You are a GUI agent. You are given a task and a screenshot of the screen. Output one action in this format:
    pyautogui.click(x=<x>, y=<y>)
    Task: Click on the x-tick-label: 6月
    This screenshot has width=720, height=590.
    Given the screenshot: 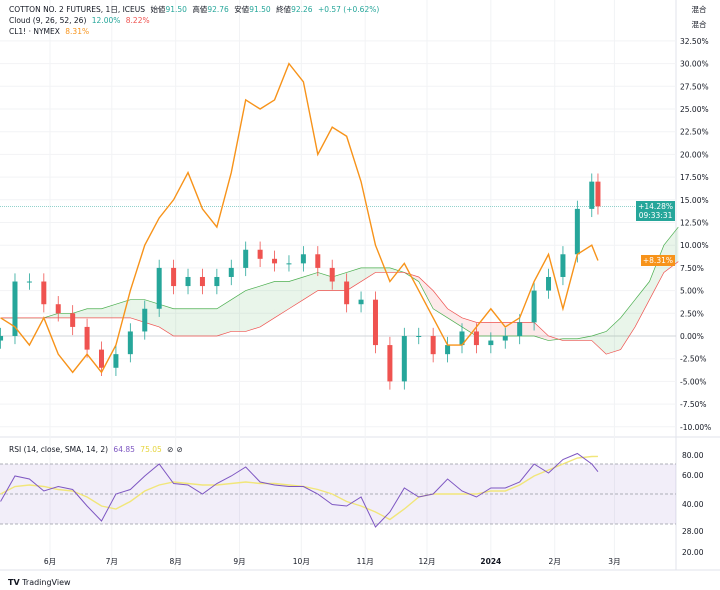 What is the action you would take?
    pyautogui.click(x=50, y=561)
    